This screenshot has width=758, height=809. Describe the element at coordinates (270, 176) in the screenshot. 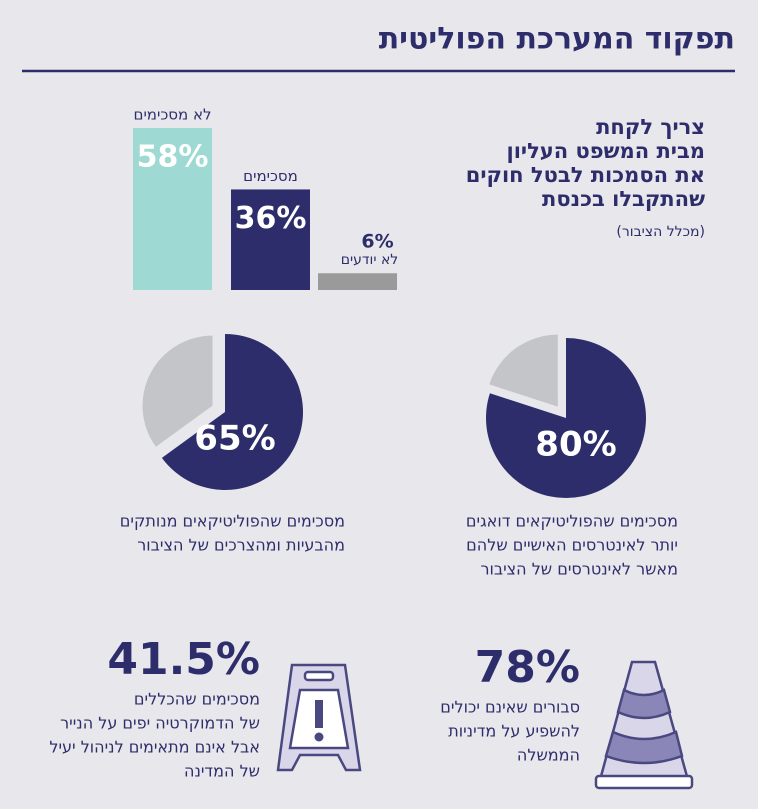

I see `bar-category-label: מסכימים` at that location.